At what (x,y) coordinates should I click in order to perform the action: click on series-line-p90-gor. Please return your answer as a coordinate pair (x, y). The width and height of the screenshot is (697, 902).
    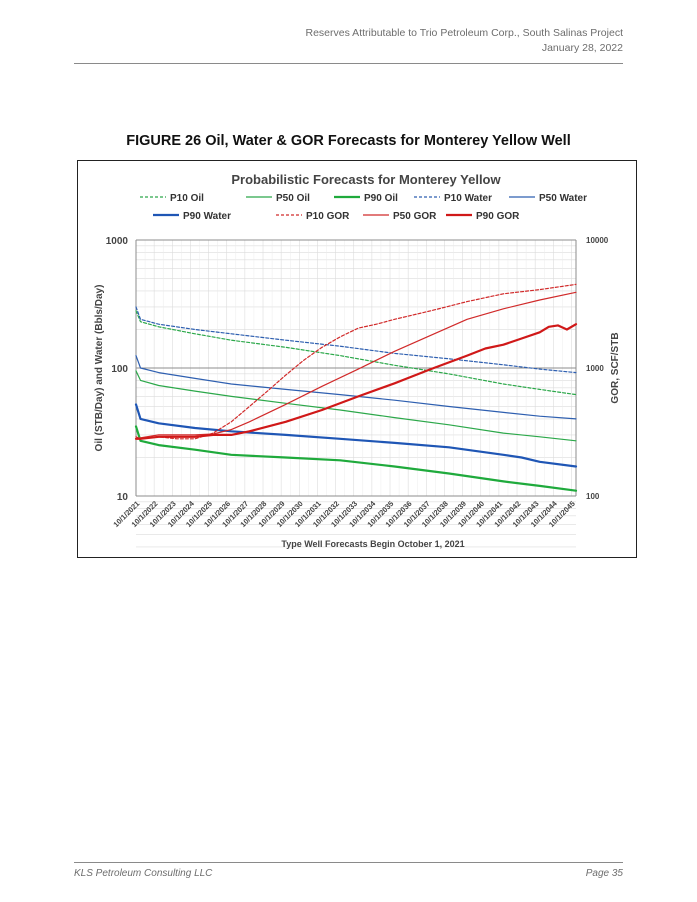
    Looking at the image, I should click on (356, 381).